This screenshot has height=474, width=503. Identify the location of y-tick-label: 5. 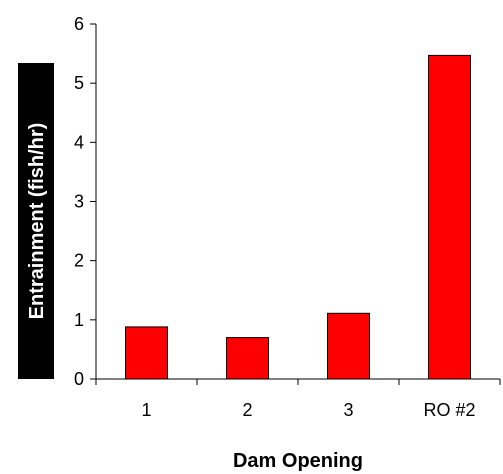
(79, 83).